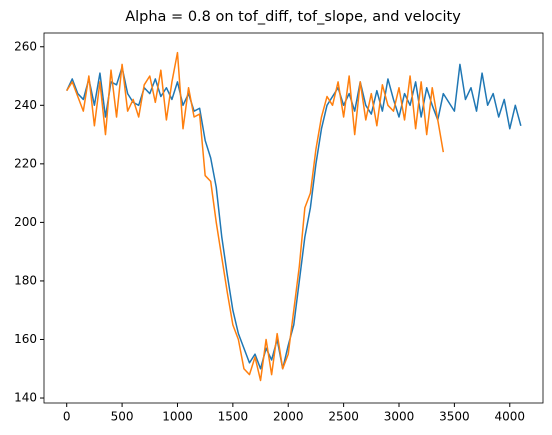  Describe the element at coordinates (25, 105) in the screenshot. I see `y-tick-label: 240` at that location.